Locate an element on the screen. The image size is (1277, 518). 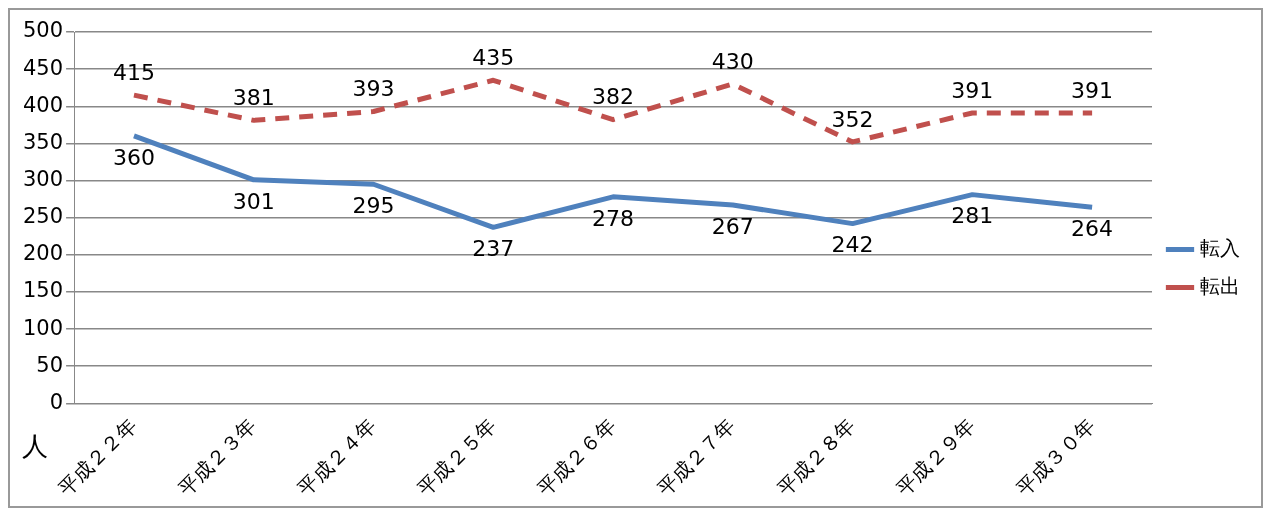
y-tick-label: 0 is located at coordinates (56, 401).